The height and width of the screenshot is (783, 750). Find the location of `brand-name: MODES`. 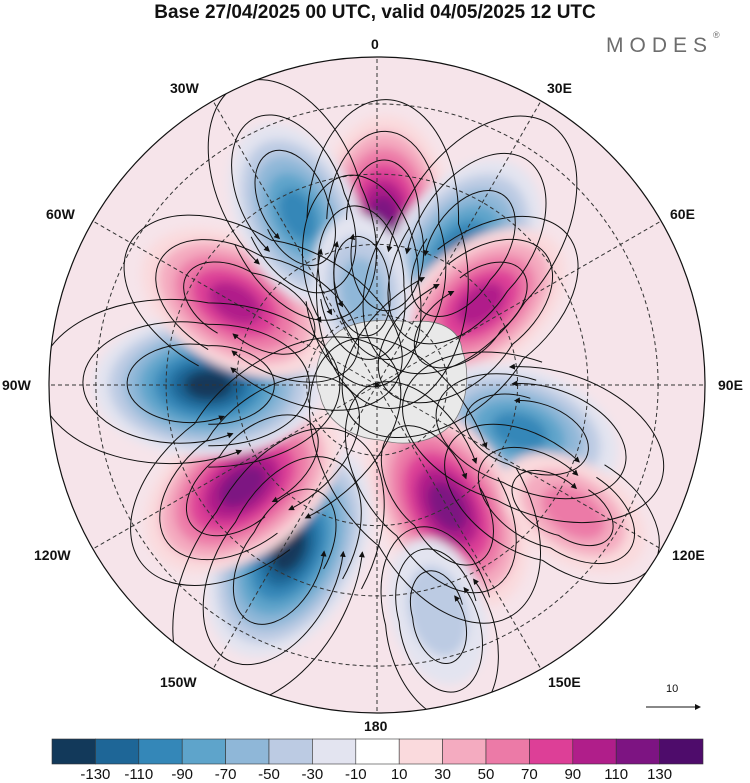

brand-name: MODES is located at coordinates (660, 45).